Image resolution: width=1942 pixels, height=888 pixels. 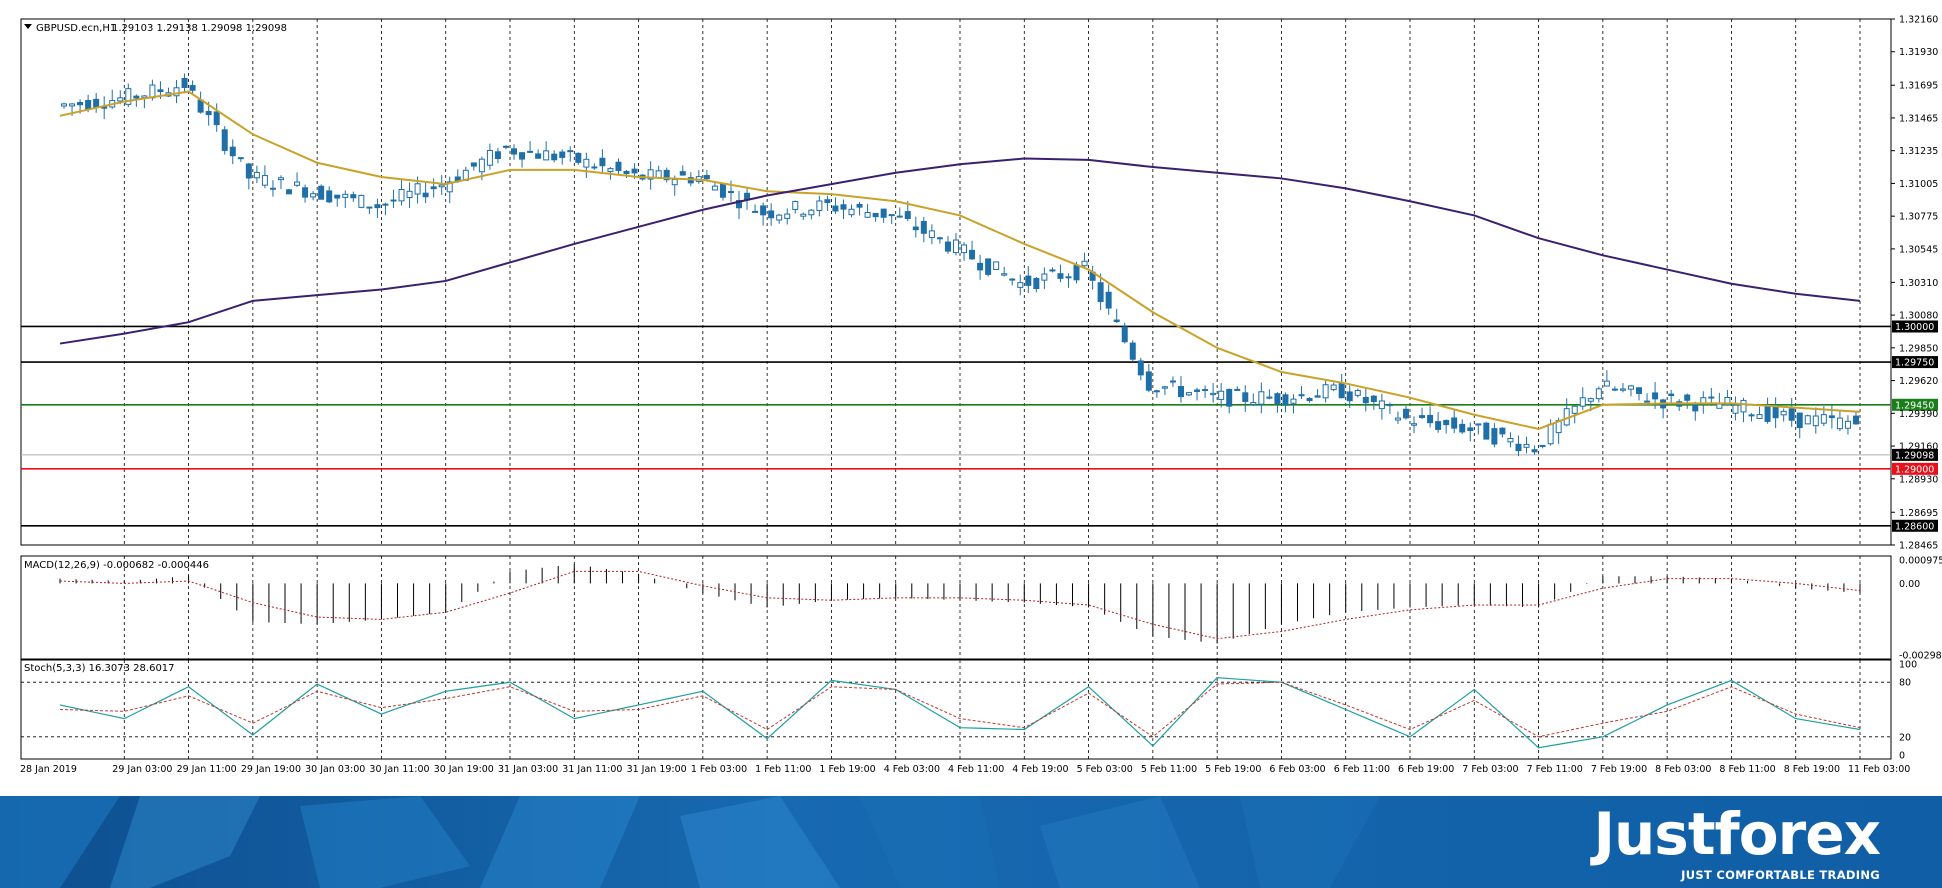 What do you see at coordinates (1918, 414) in the screenshot?
I see `price-tick-label: 1.29390` at bounding box center [1918, 414].